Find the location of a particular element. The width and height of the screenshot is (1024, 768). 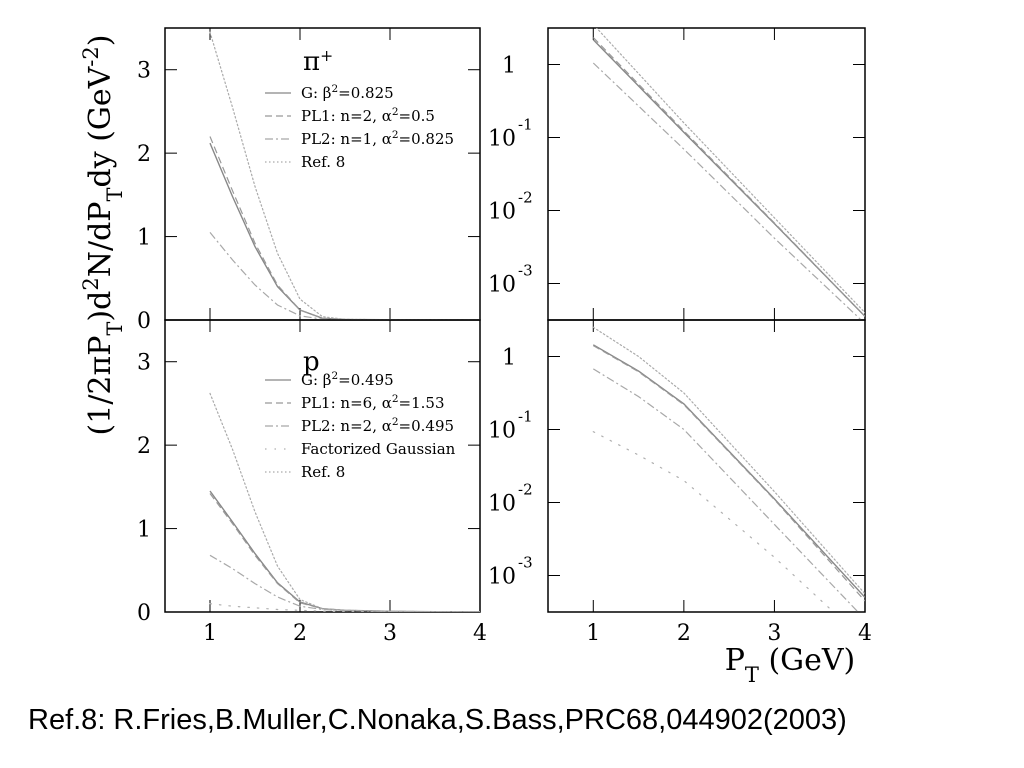

panel-pion-log: 110-110-210-3 is located at coordinates (677, 174).